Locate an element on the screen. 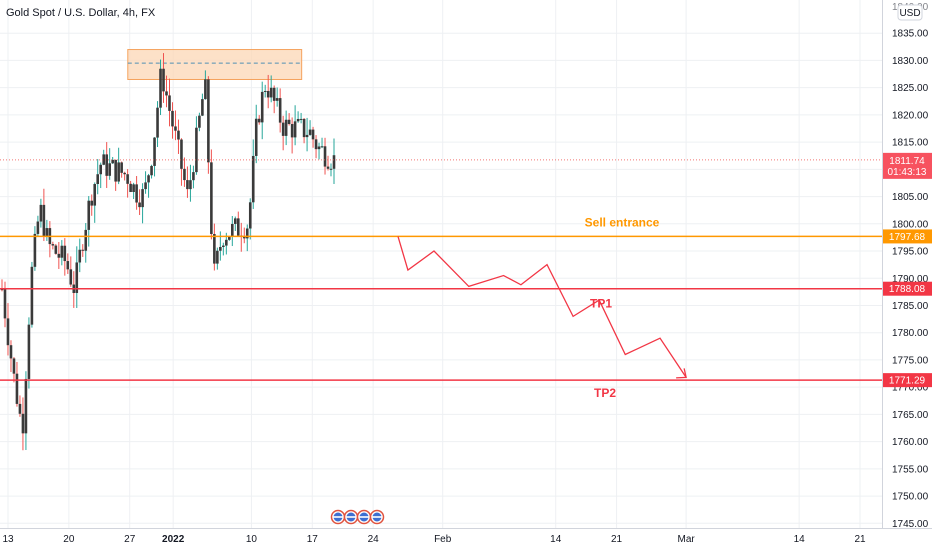 This screenshot has height=550, width=932. time-axis: 13 20 27 2022 10 17 24 Feb 14 21 Mar 14 21 is located at coordinates (466, 537).